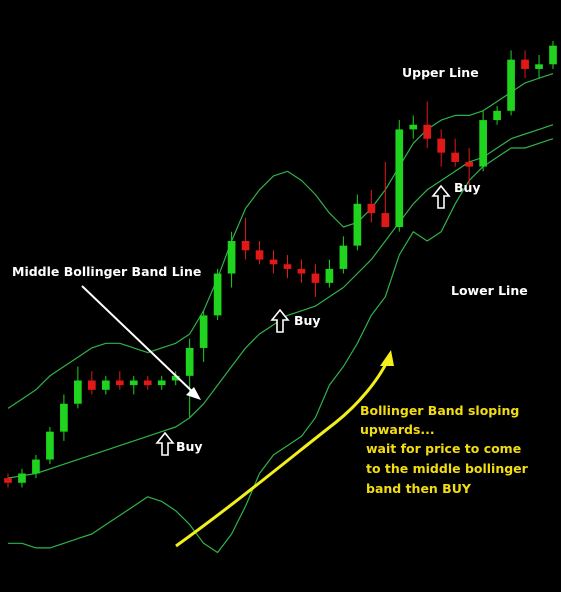  Describe the element at coordinates (419, 488) in the screenshot. I see `note-line-5: band then BUY` at that location.